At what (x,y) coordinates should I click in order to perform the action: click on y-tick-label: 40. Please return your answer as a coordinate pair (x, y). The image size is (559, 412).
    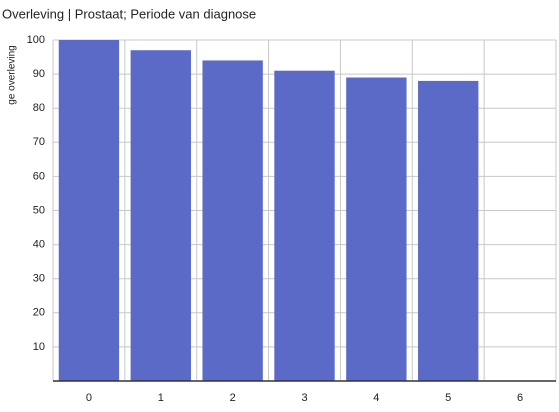
    Looking at the image, I should click on (39, 245).